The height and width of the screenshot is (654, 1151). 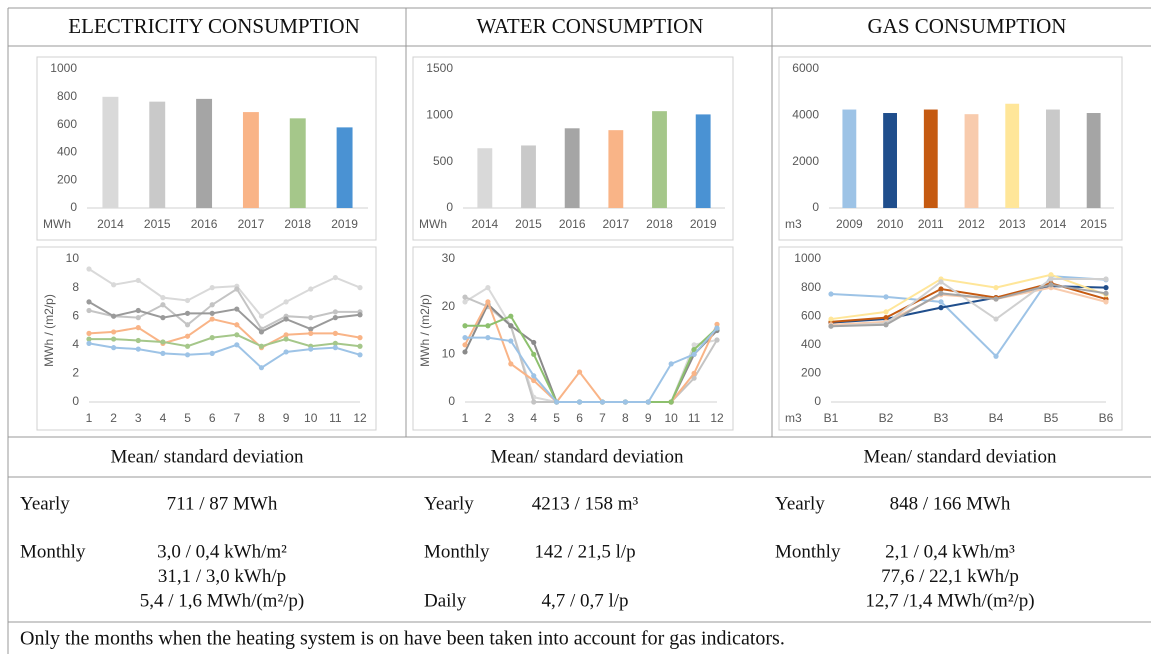 What do you see at coordinates (587, 456) in the screenshot?
I see `stats-title: Mean/ standard deviation` at bounding box center [587, 456].